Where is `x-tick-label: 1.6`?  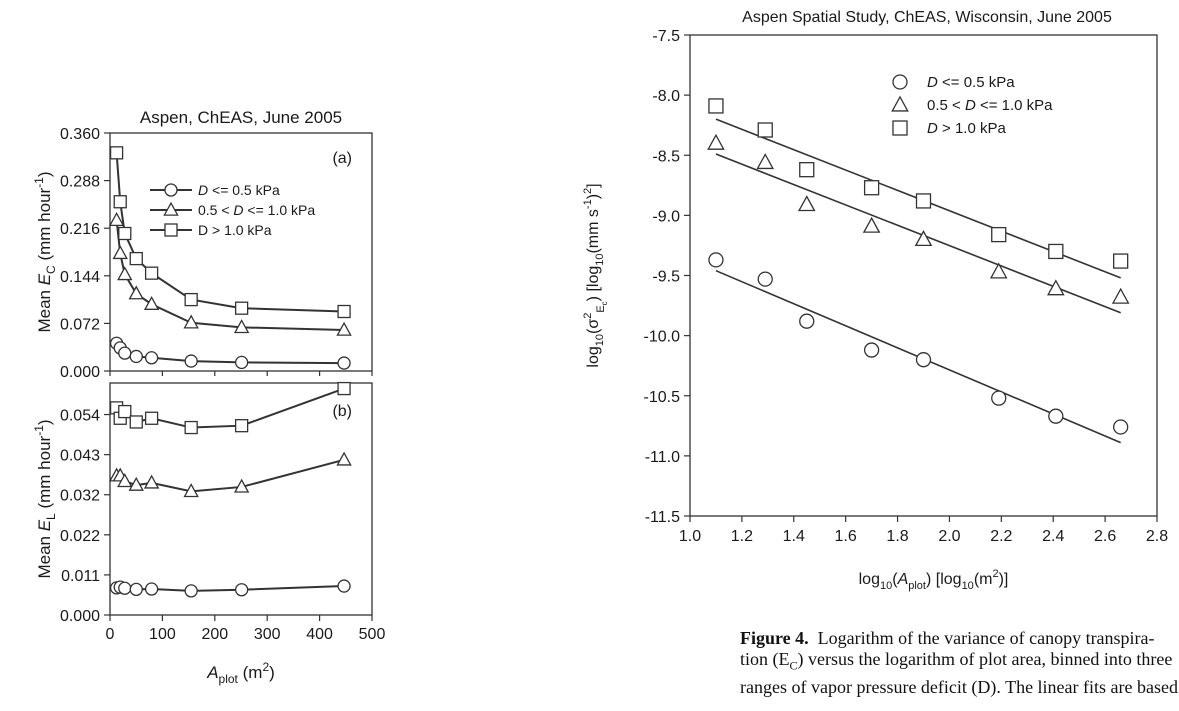
x-tick-label: 1.6 is located at coordinates (846, 536).